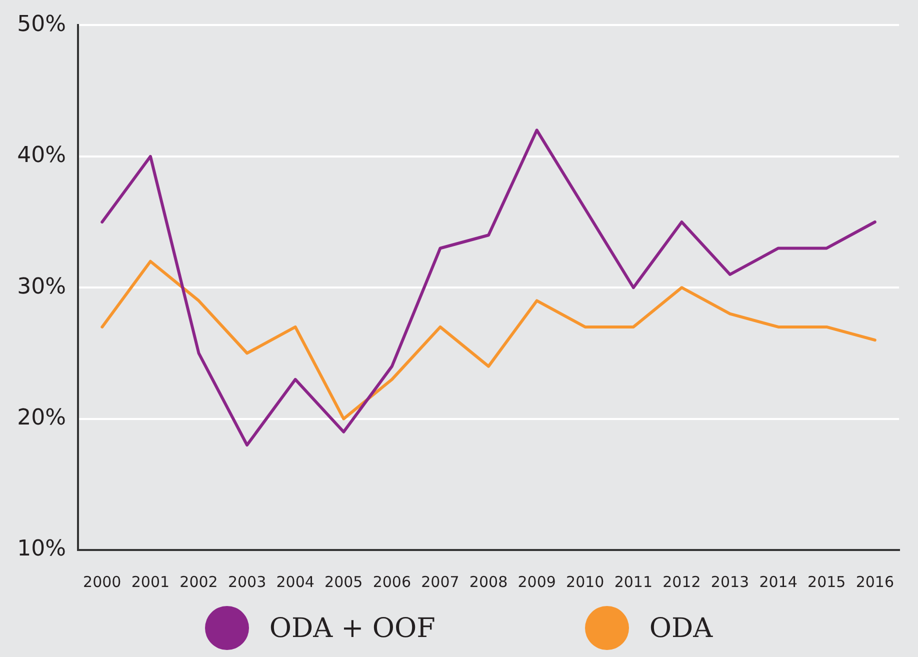 The height and width of the screenshot is (657, 918). I want to click on x-tick-label: 2016, so click(875, 581).